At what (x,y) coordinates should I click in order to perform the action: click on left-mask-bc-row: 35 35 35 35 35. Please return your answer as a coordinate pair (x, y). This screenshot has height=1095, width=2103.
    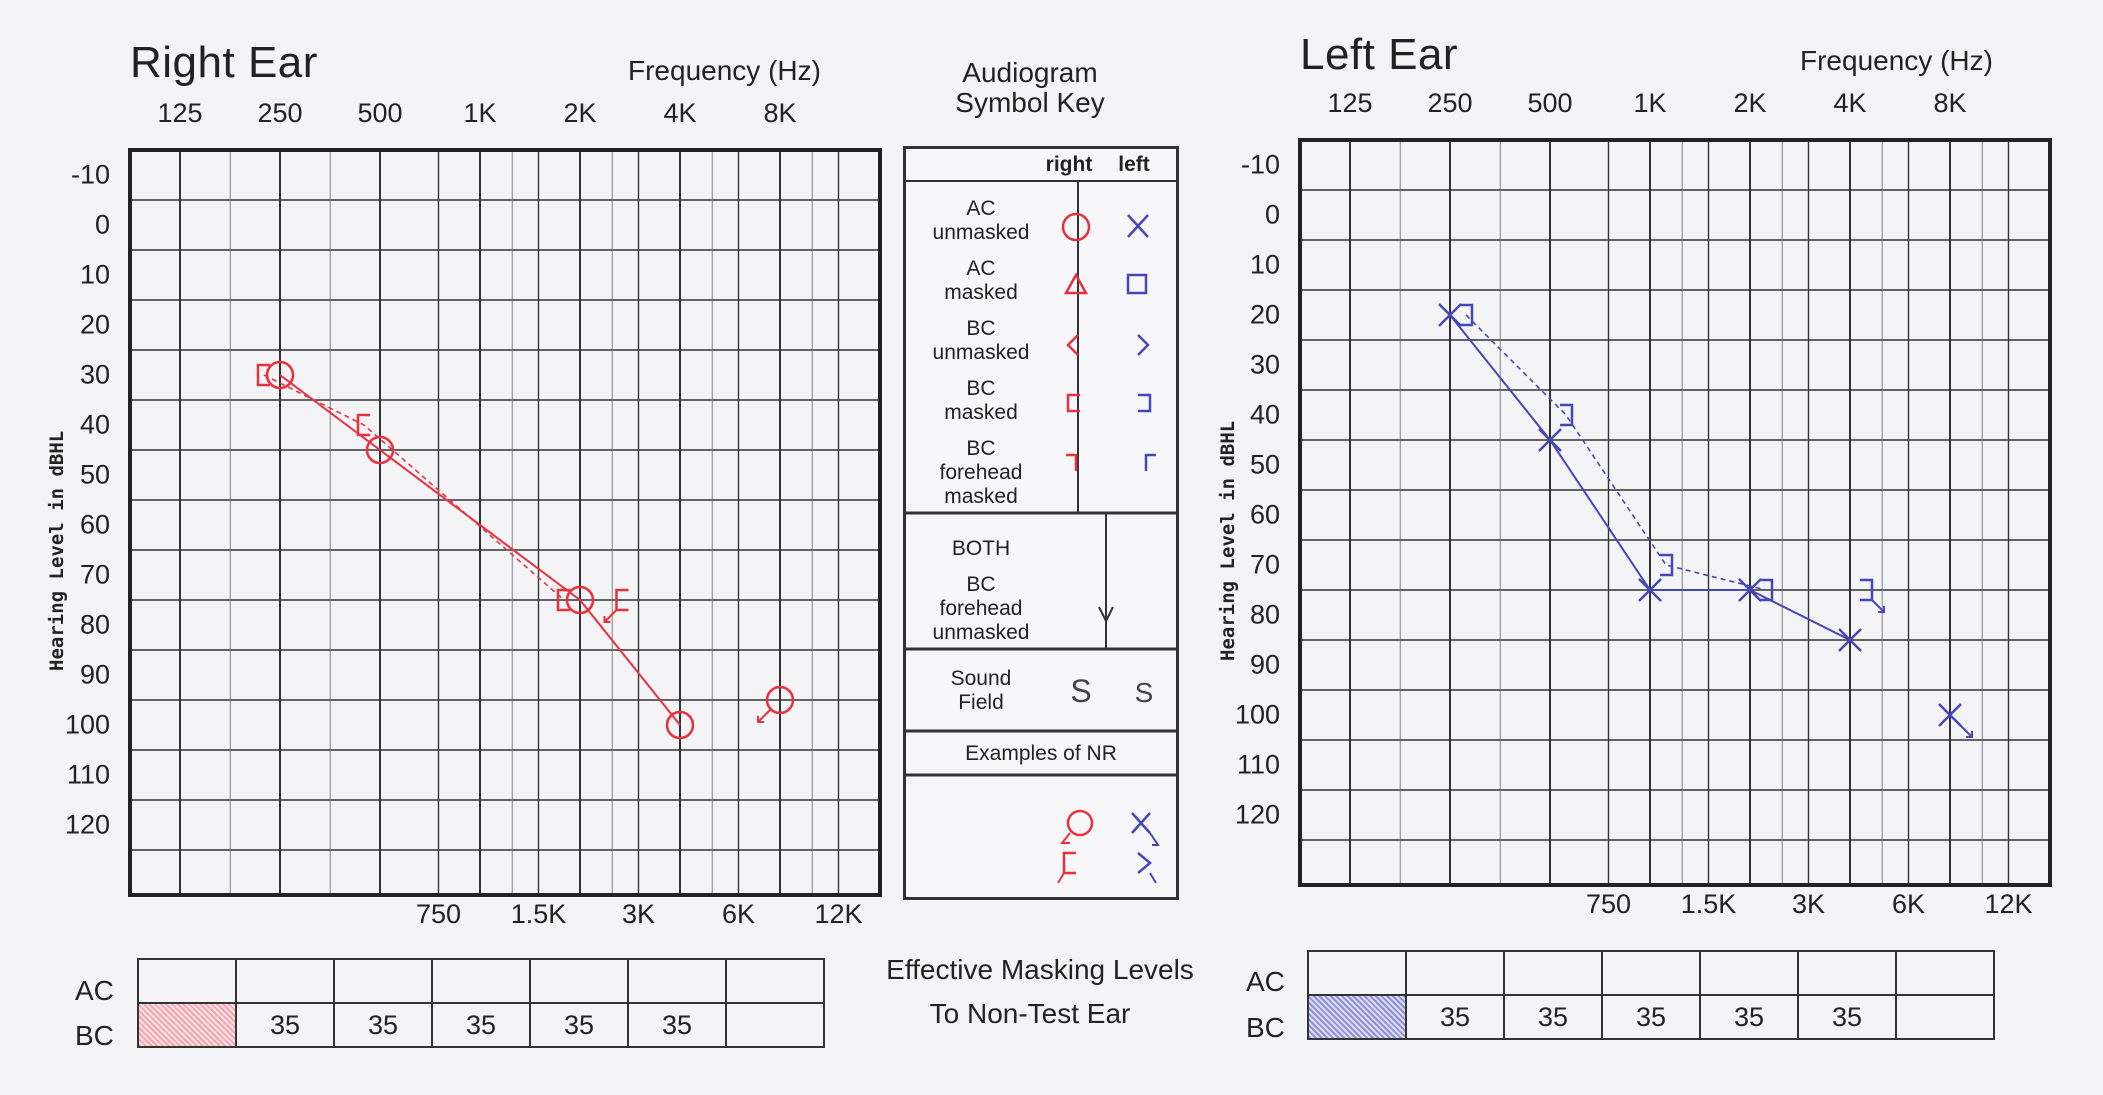
    Looking at the image, I should click on (1651, 1017).